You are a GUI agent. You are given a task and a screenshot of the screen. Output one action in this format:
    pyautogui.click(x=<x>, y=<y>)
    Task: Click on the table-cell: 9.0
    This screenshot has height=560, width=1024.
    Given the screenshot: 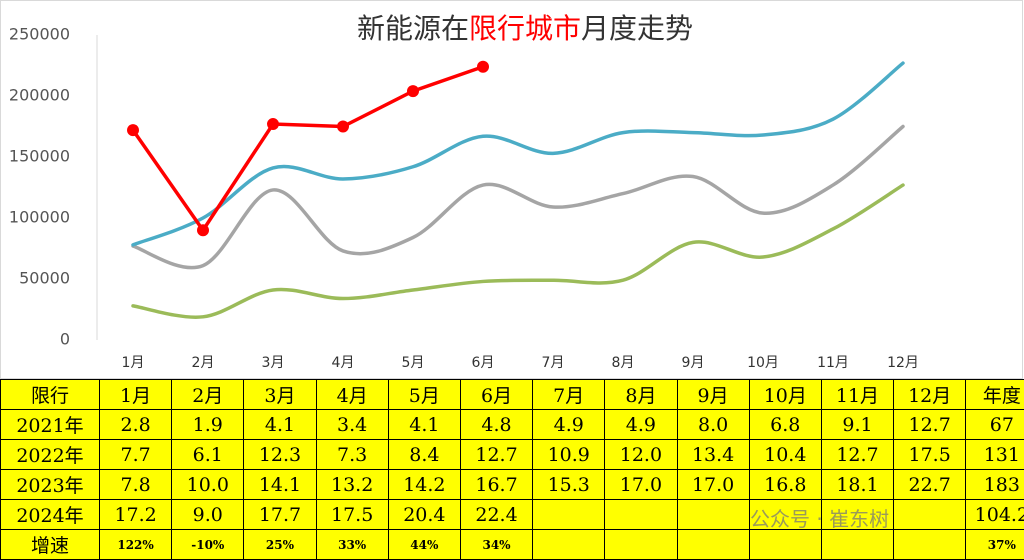 What is the action you would take?
    pyautogui.click(x=208, y=515)
    